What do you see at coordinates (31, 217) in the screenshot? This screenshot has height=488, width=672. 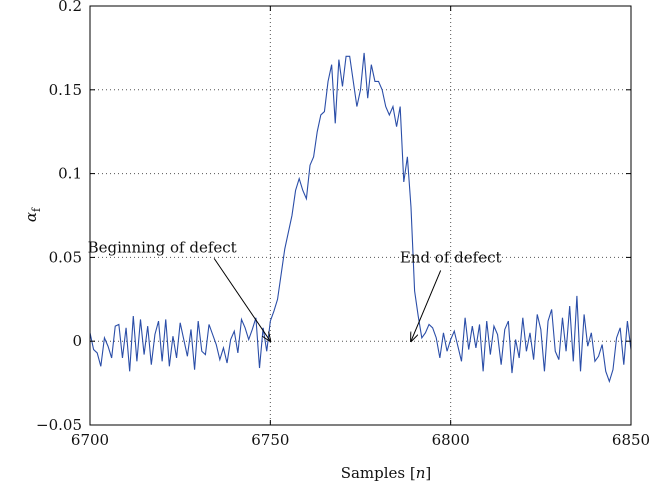 I see `y-axis-title-main: α` at bounding box center [31, 217].